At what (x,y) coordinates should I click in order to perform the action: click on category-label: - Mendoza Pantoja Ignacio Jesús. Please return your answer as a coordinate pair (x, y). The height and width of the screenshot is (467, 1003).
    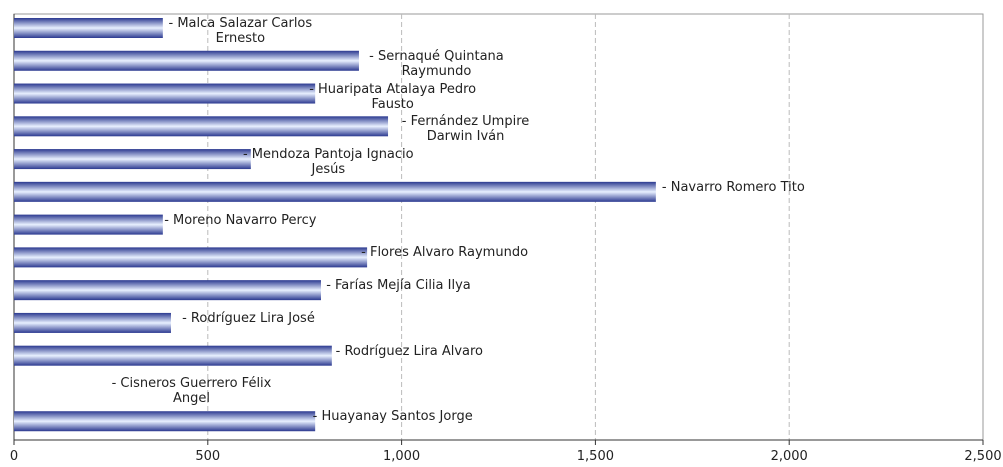
    Looking at the image, I should click on (328, 162).